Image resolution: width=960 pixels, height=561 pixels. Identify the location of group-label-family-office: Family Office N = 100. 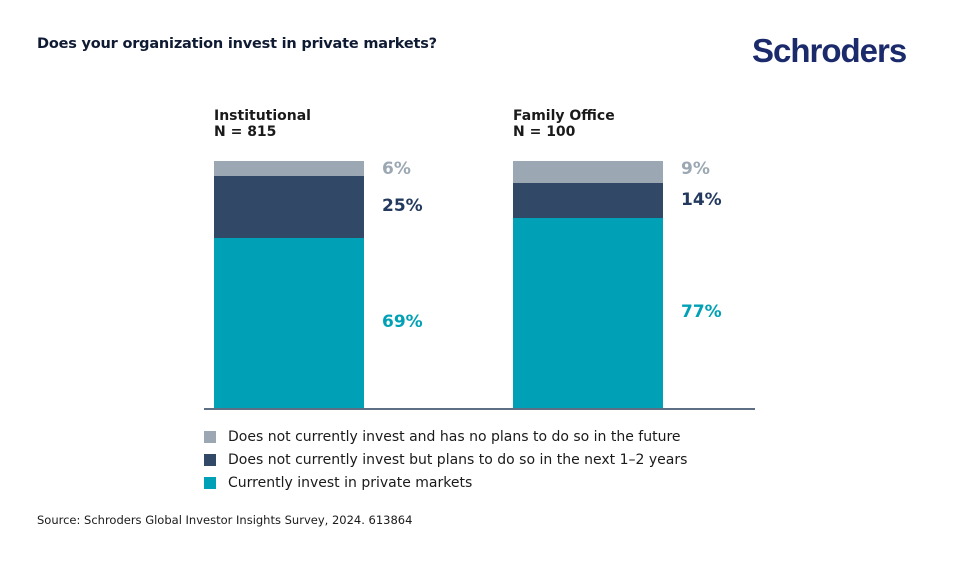
(564, 124).